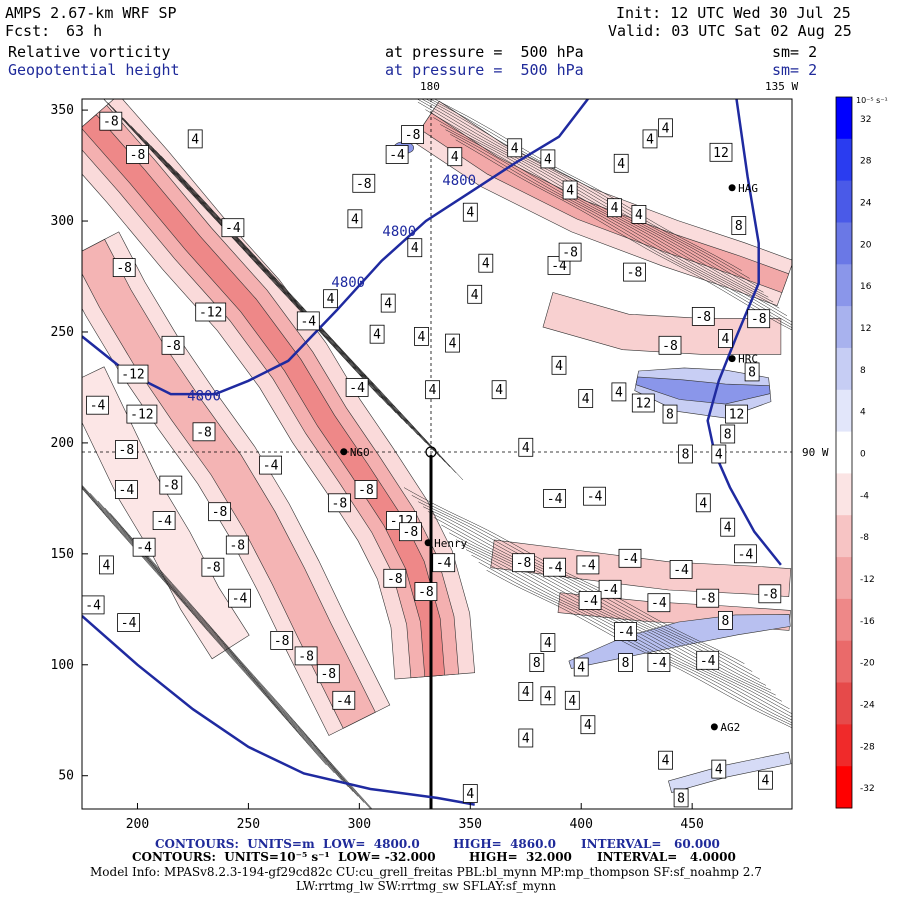  I want to click on forecast-label: Fcst:, so click(28, 31).